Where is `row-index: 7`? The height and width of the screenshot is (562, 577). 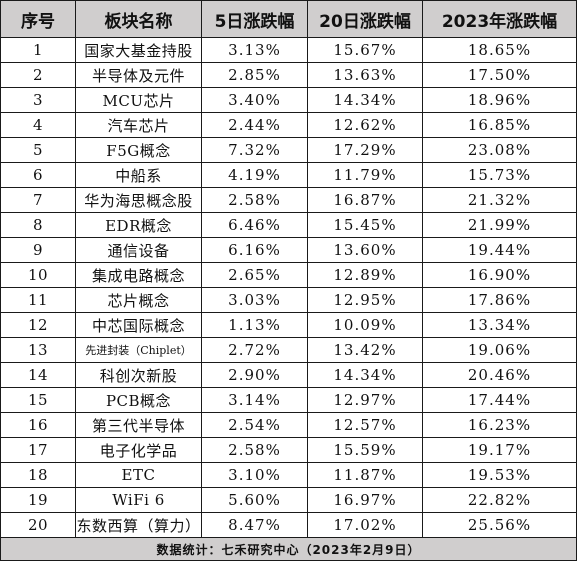
row-index: 7 is located at coordinates (38, 200).